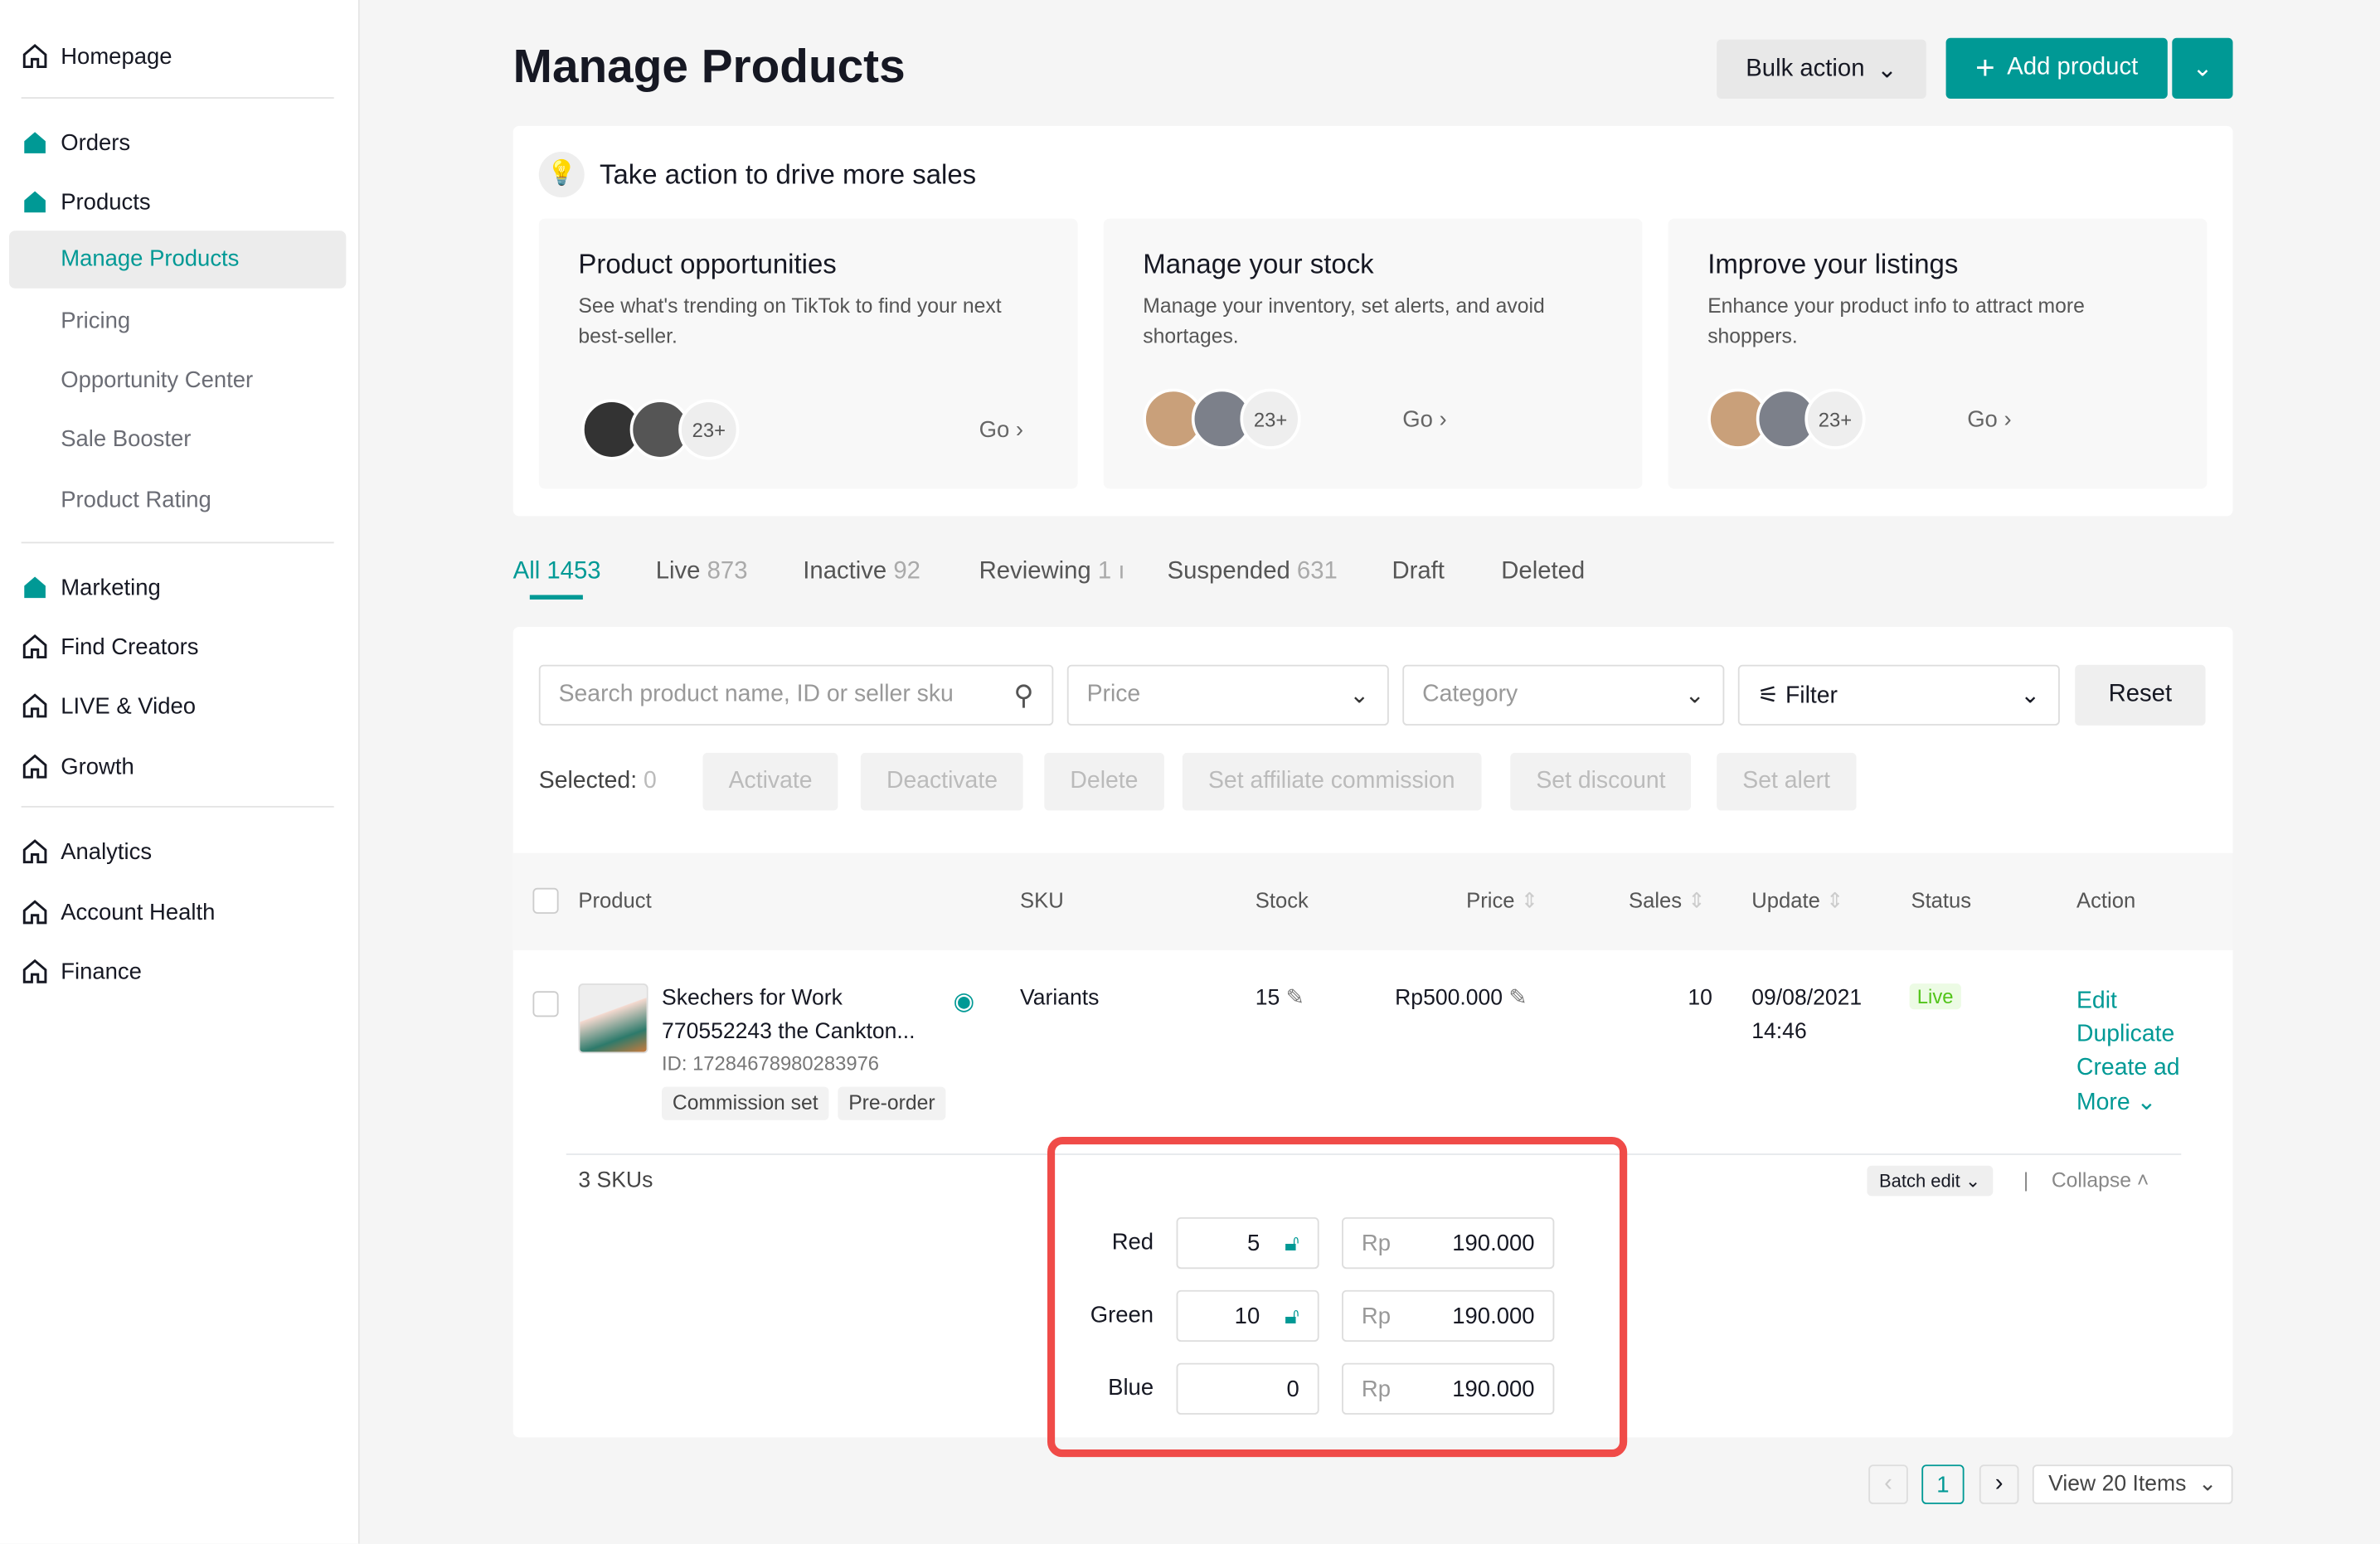 This screenshot has height=1544, width=2380. Describe the element at coordinates (1943, 1484) in the screenshot. I see `page-1-button: 1` at that location.